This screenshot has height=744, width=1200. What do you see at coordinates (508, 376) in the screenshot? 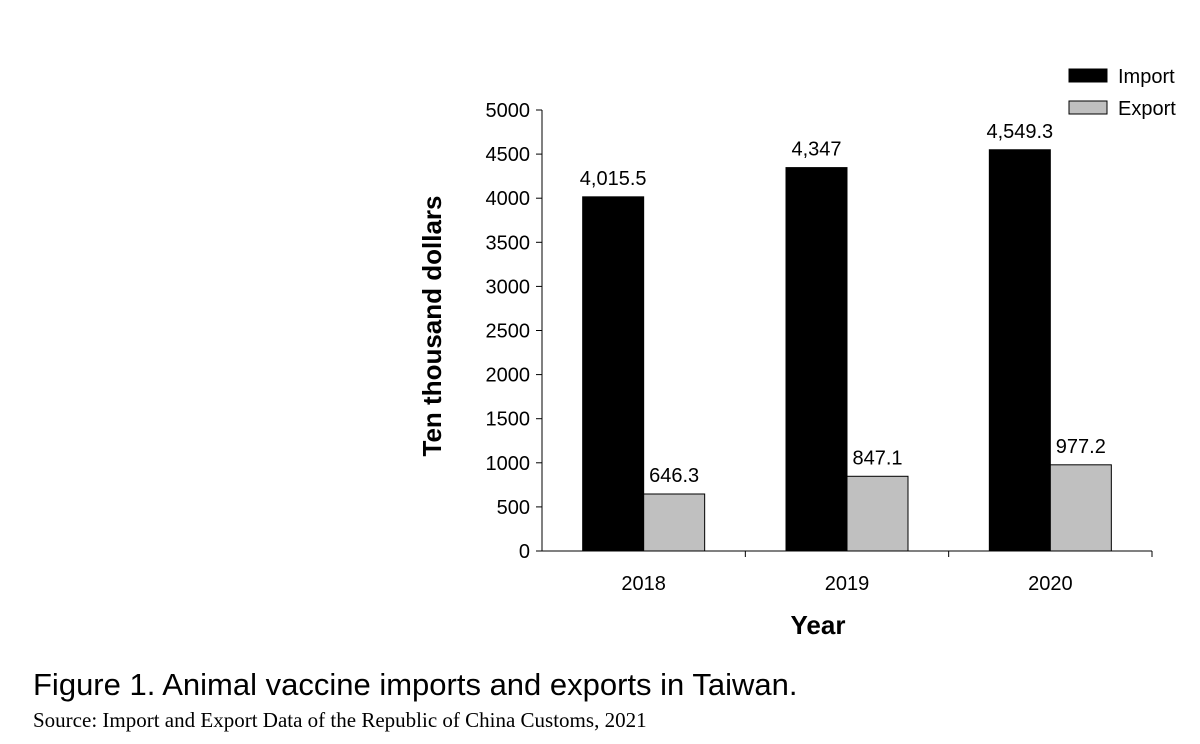
I see `y-tick-label: 2000` at bounding box center [508, 376].